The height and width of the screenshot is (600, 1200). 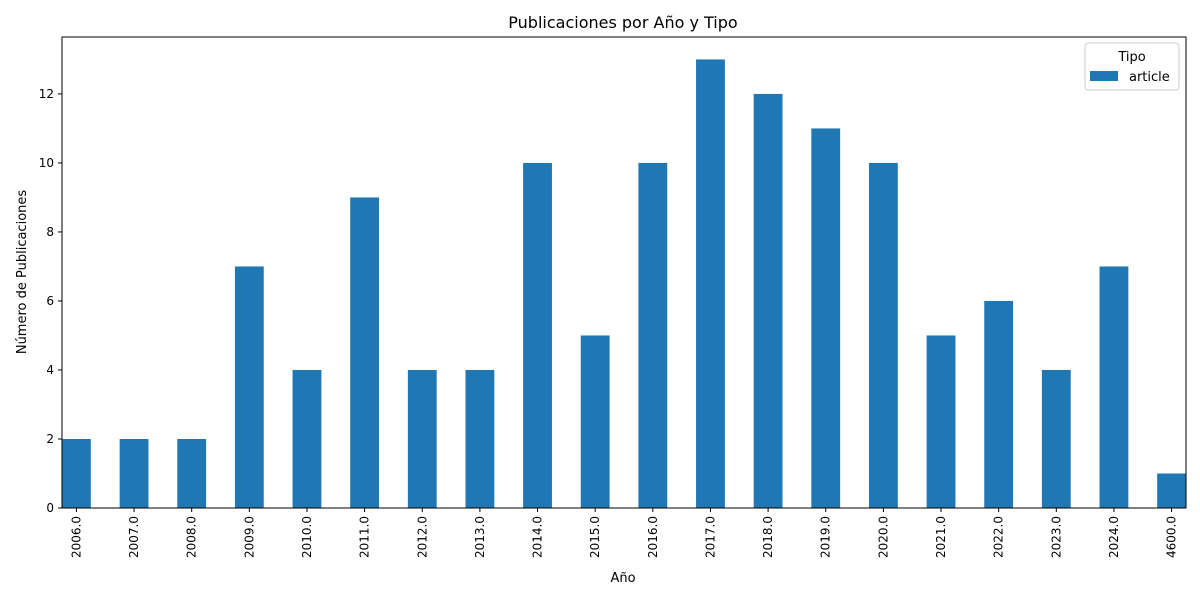 What do you see at coordinates (50, 508) in the screenshot?
I see `y-tick-label: 0` at bounding box center [50, 508].